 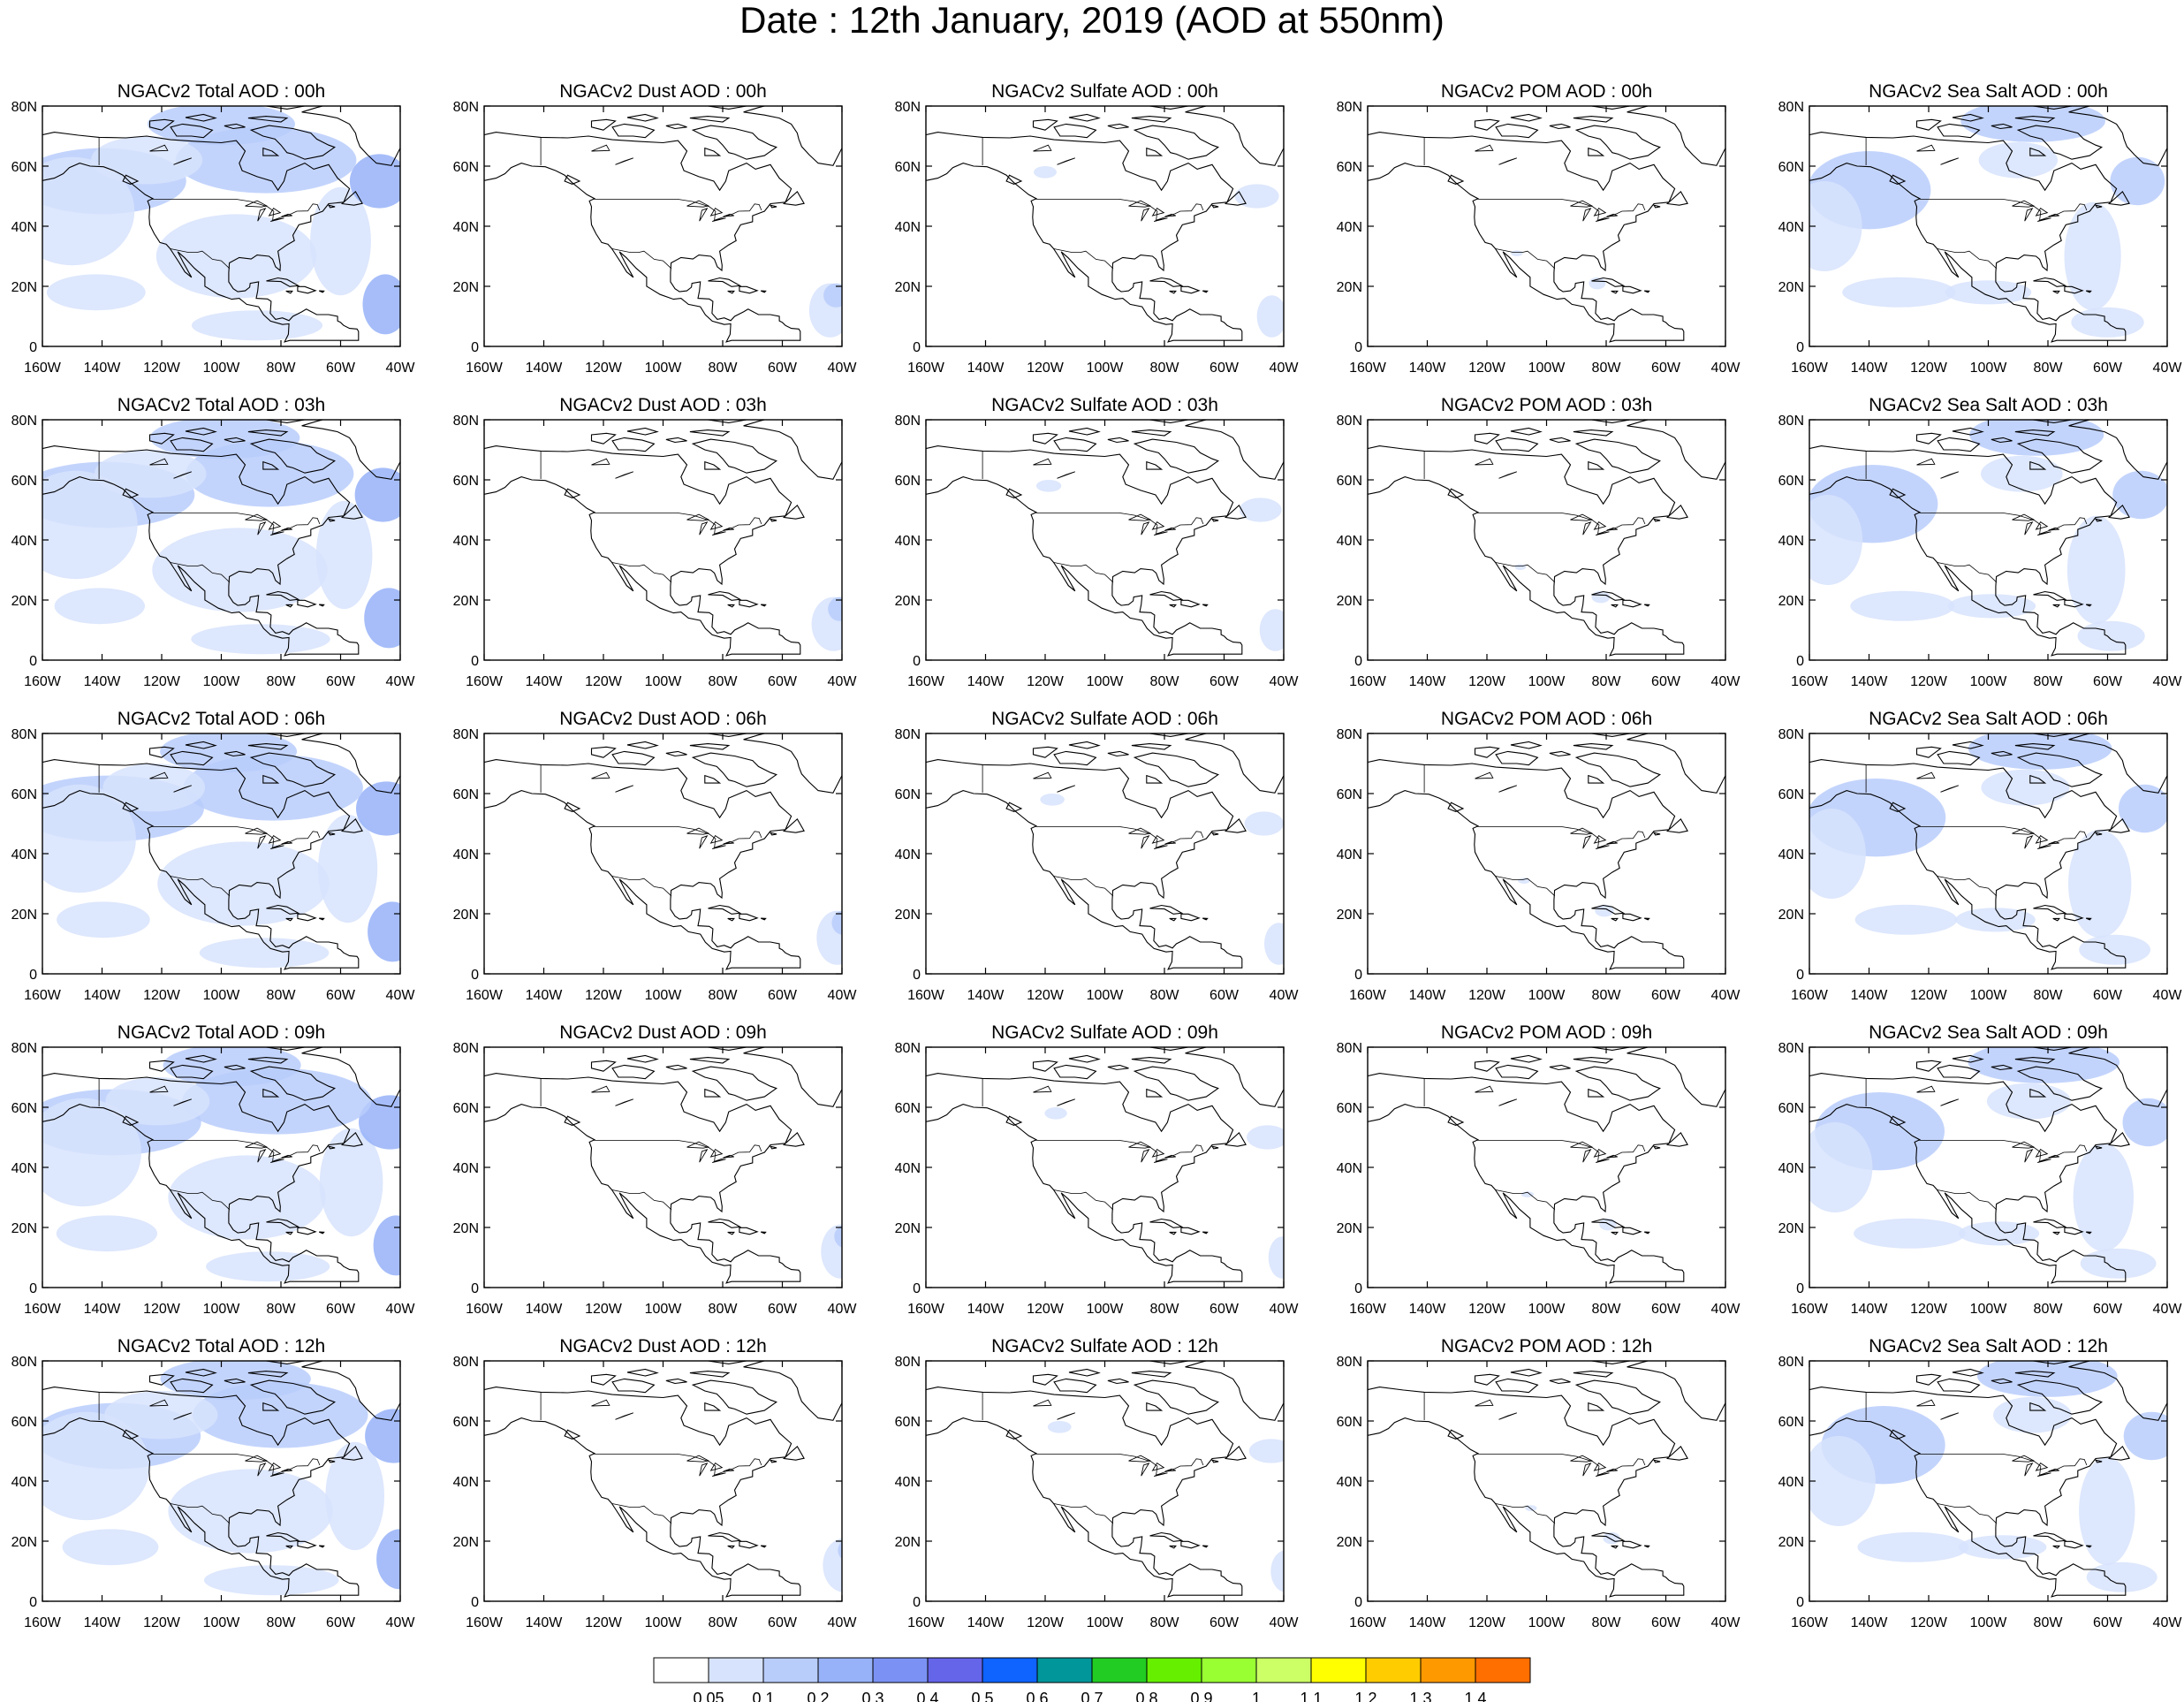 What do you see at coordinates (24, 167) in the screenshot?
I see `lat-tick-label: 60N` at bounding box center [24, 167].